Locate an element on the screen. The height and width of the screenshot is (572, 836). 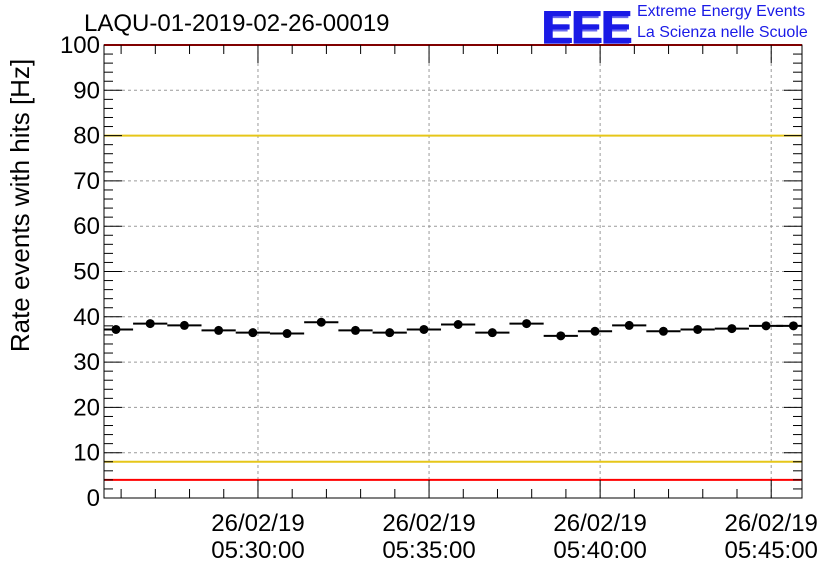
logo-caption-line1: Extreme Energy Events is located at coordinates (721, 11).